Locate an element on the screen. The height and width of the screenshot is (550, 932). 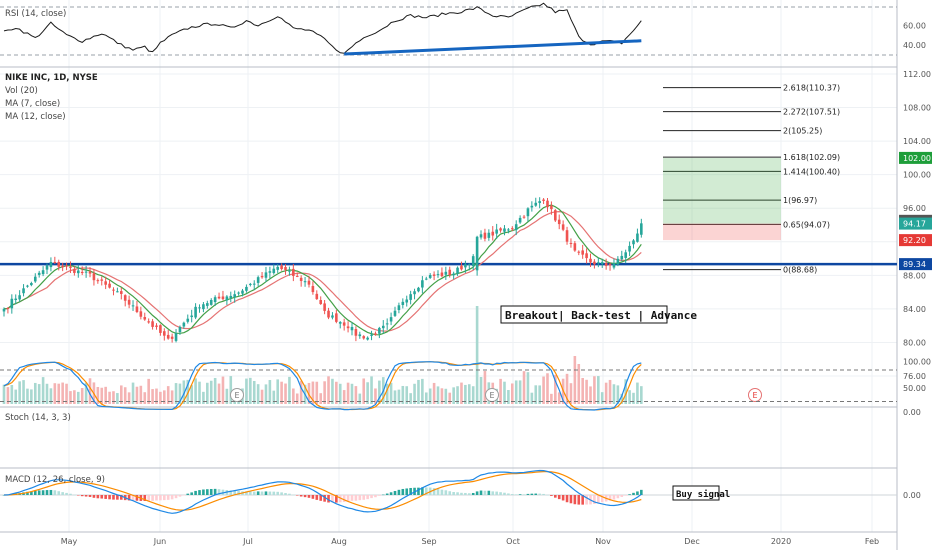
rsi-tick-1: 40.00 is located at coordinates (914, 45).